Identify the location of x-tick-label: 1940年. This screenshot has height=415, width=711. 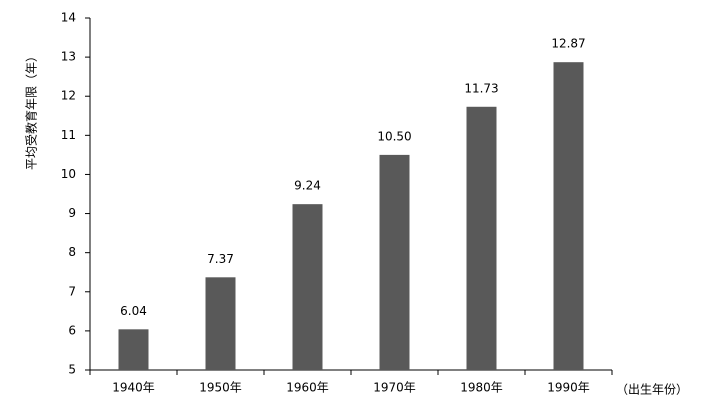
(133, 388).